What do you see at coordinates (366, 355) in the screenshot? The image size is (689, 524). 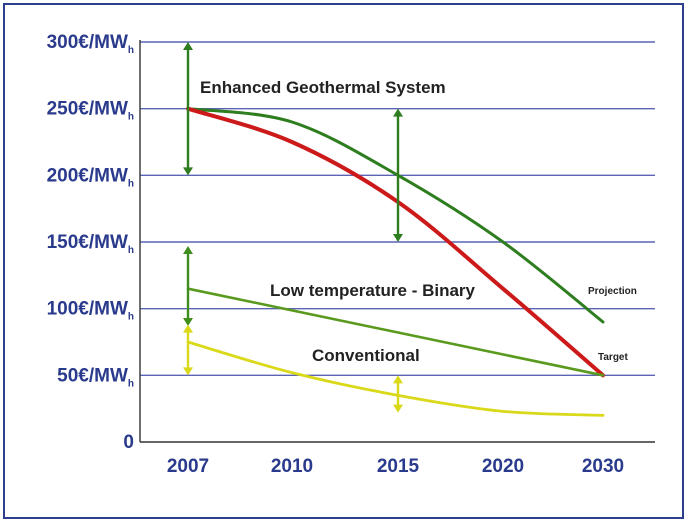 I see `annotation-conventional: Conventional` at bounding box center [366, 355].